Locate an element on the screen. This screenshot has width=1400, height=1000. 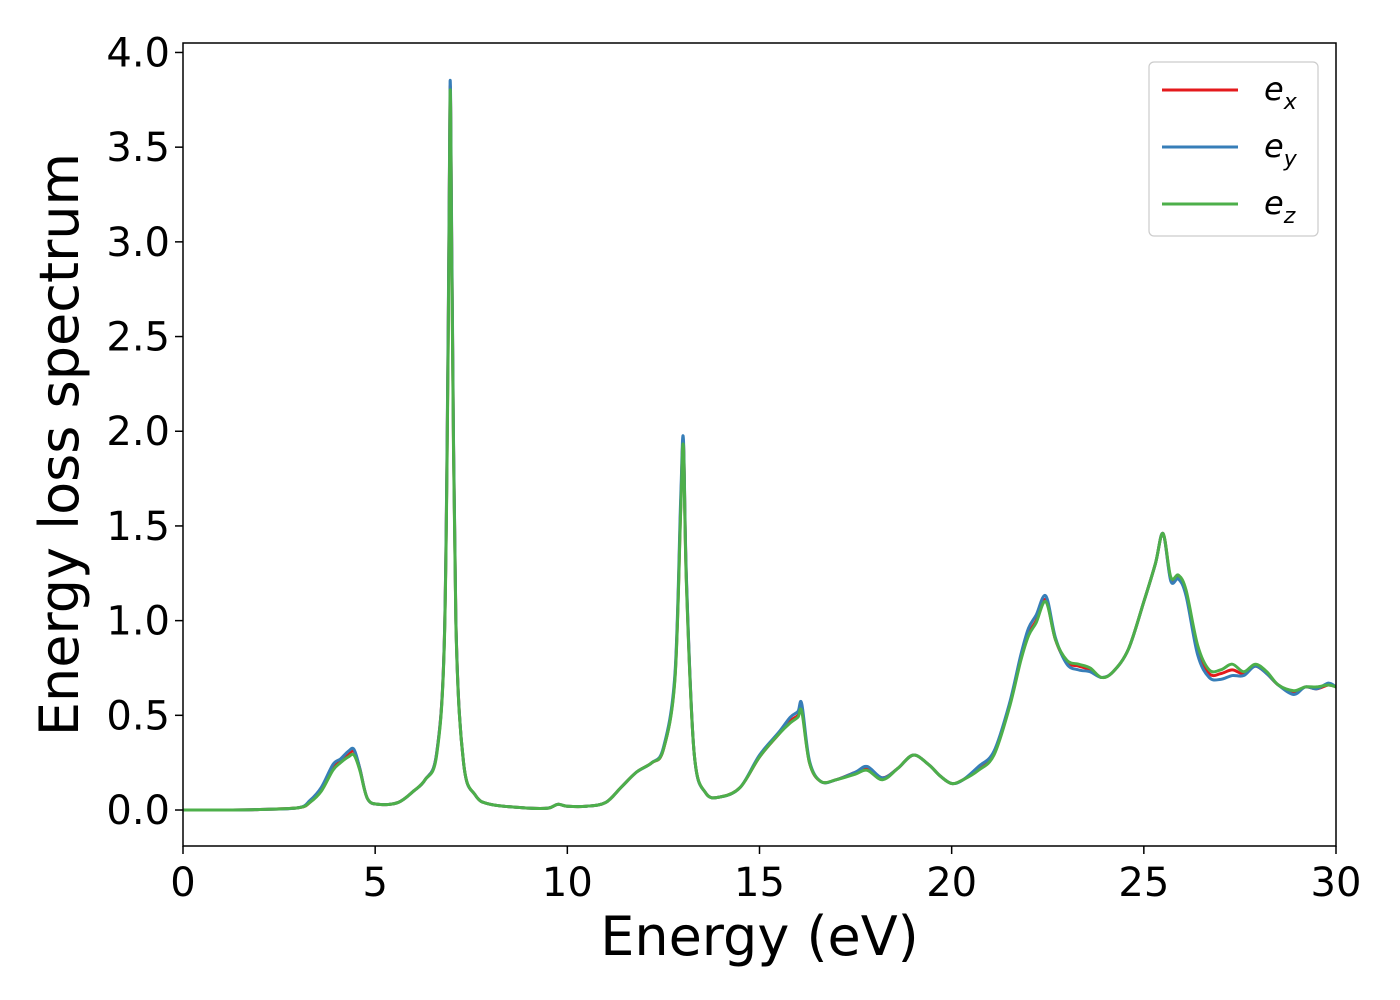
y-tick-label: 2.5 is located at coordinates (138, 338).